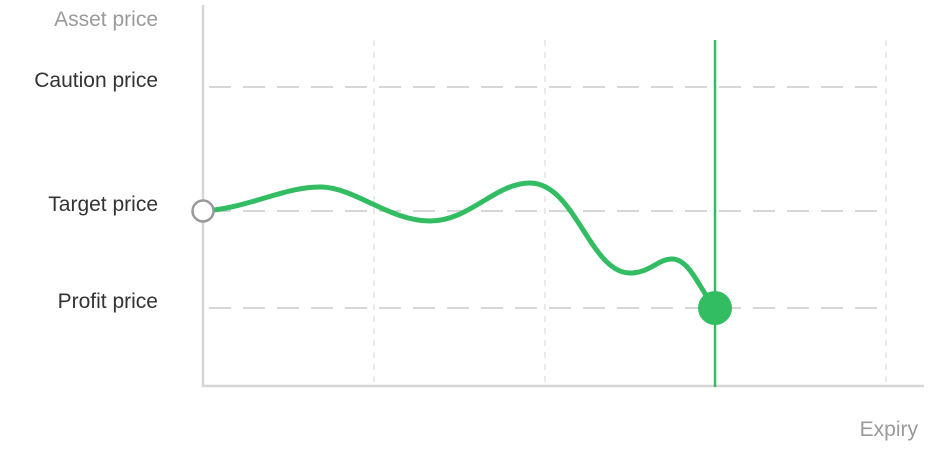 The image size is (942, 453). What do you see at coordinates (108, 301) in the screenshot?
I see `profit-price-label: Profit price` at bounding box center [108, 301].